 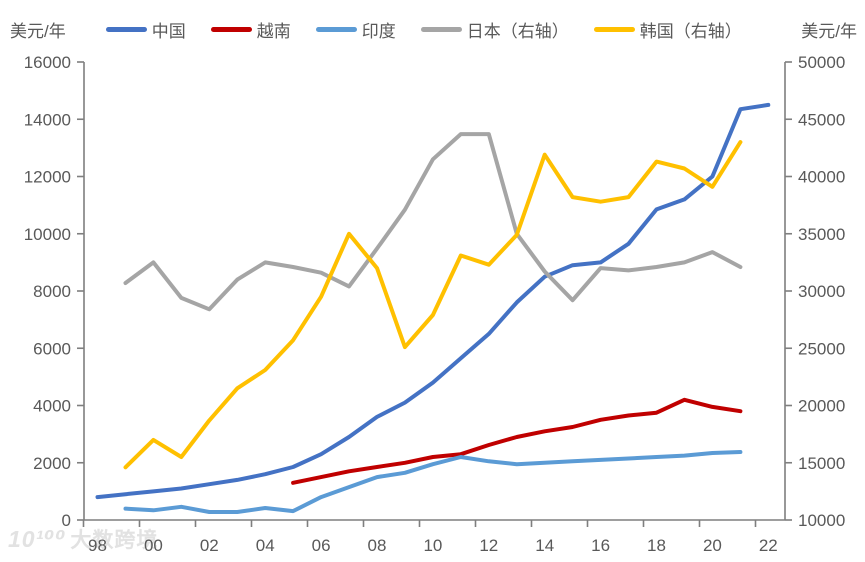 What do you see at coordinates (321, 545) in the screenshot?
I see `x-axis-tick-label: 06` at bounding box center [321, 545].